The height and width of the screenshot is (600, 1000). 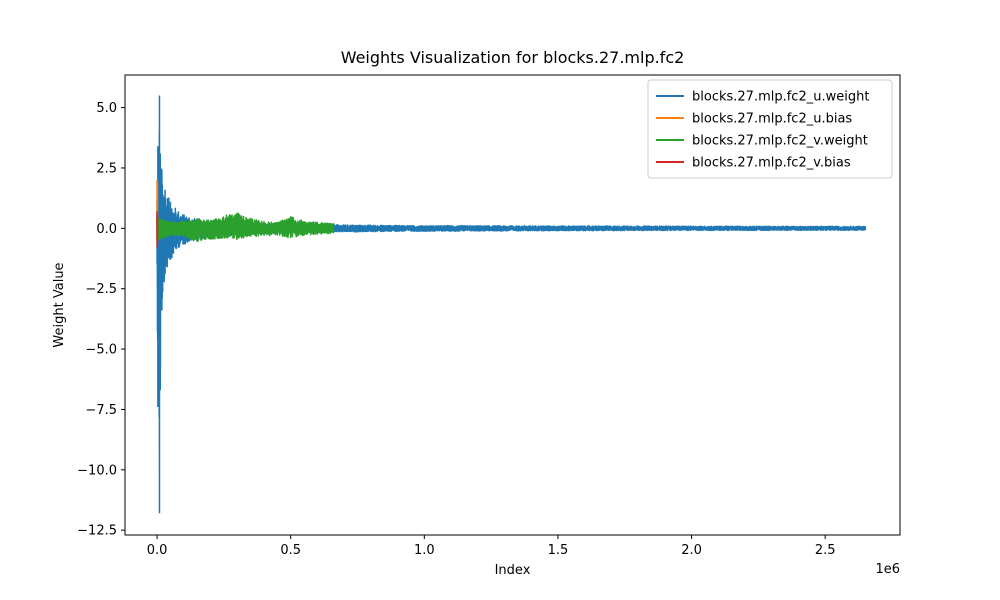 I want to click on y-tick-label: −7.5, so click(x=101, y=410).